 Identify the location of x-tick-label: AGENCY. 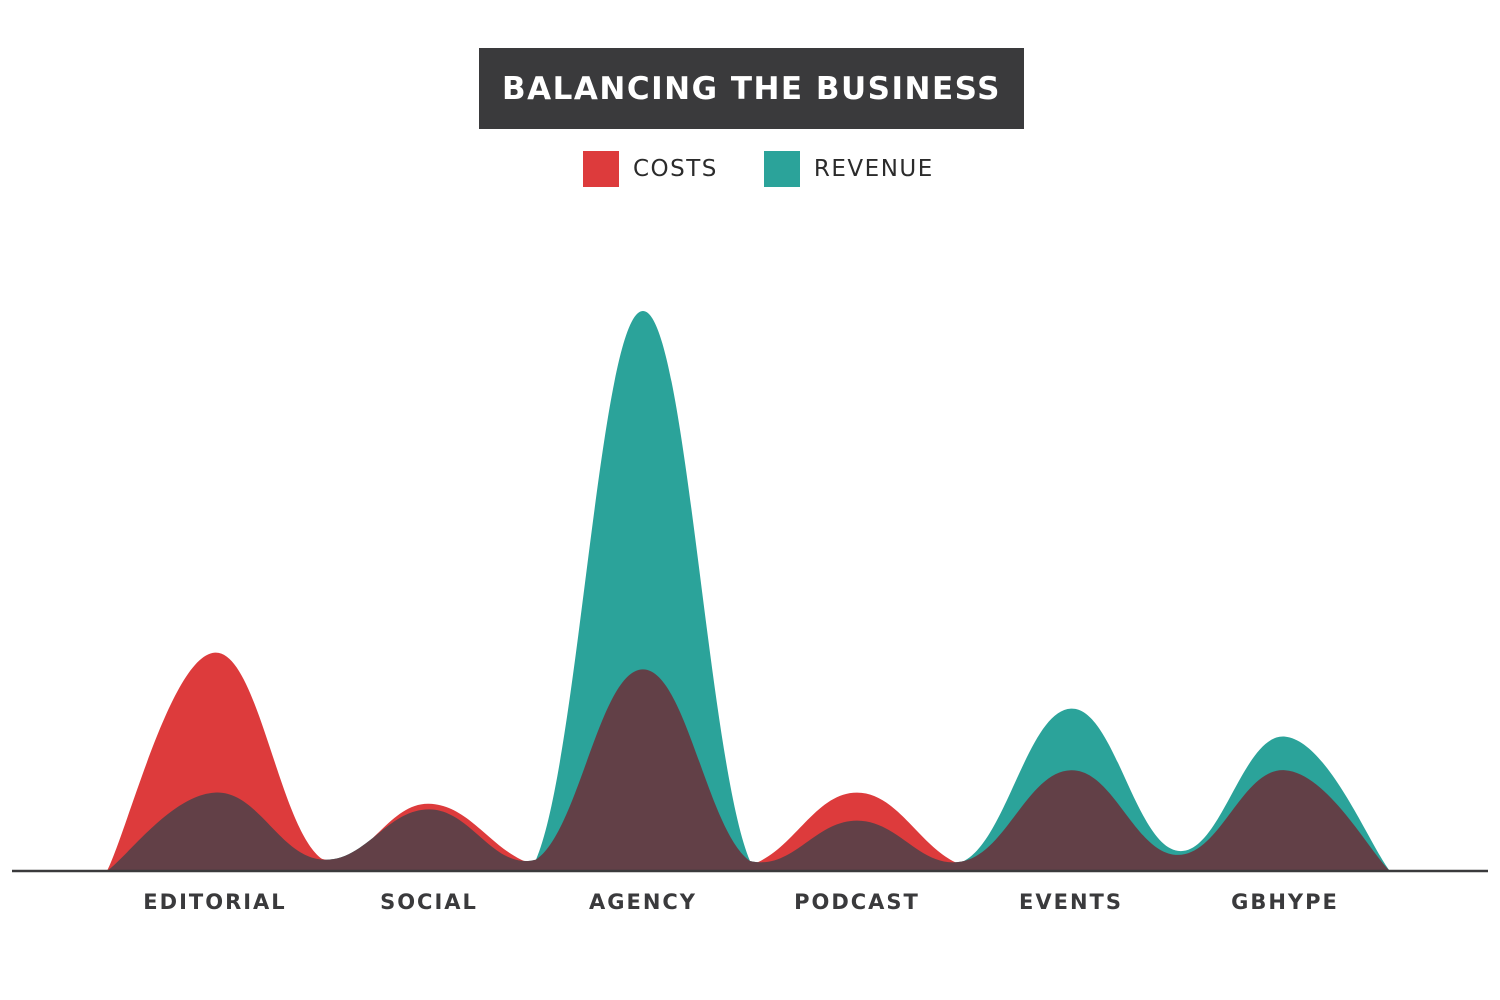
(643, 902).